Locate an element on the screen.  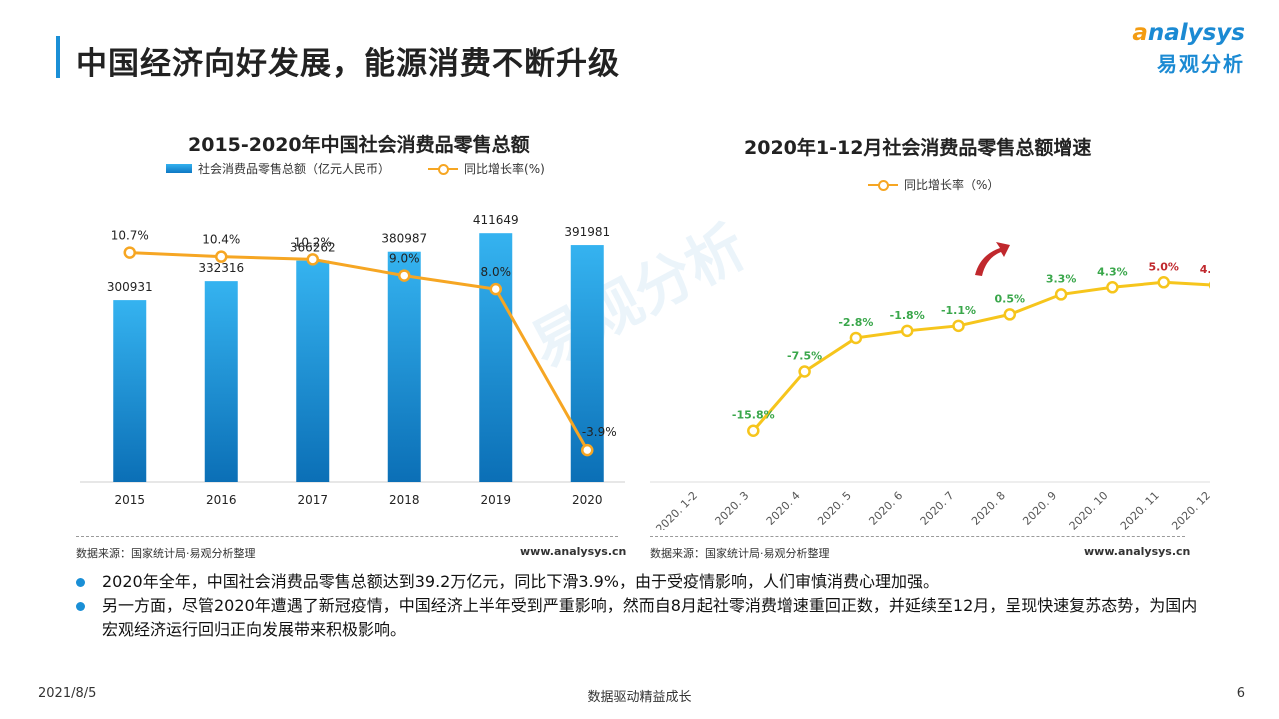
monthly-growth-label: -2.8% is located at coordinates (855, 322).